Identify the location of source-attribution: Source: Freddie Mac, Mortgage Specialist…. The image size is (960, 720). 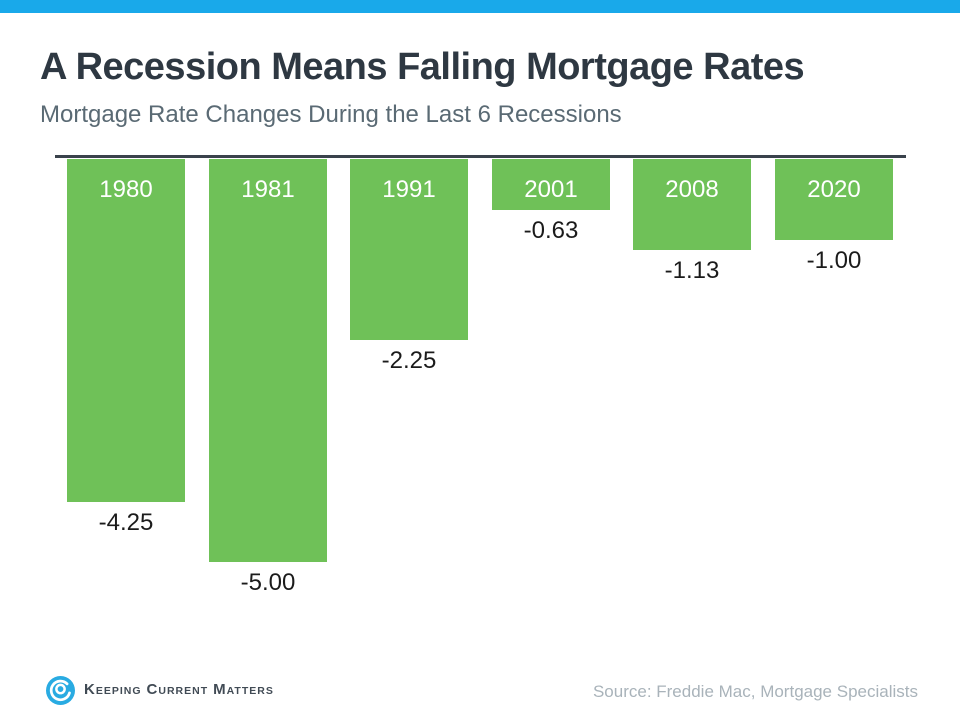
(755, 691).